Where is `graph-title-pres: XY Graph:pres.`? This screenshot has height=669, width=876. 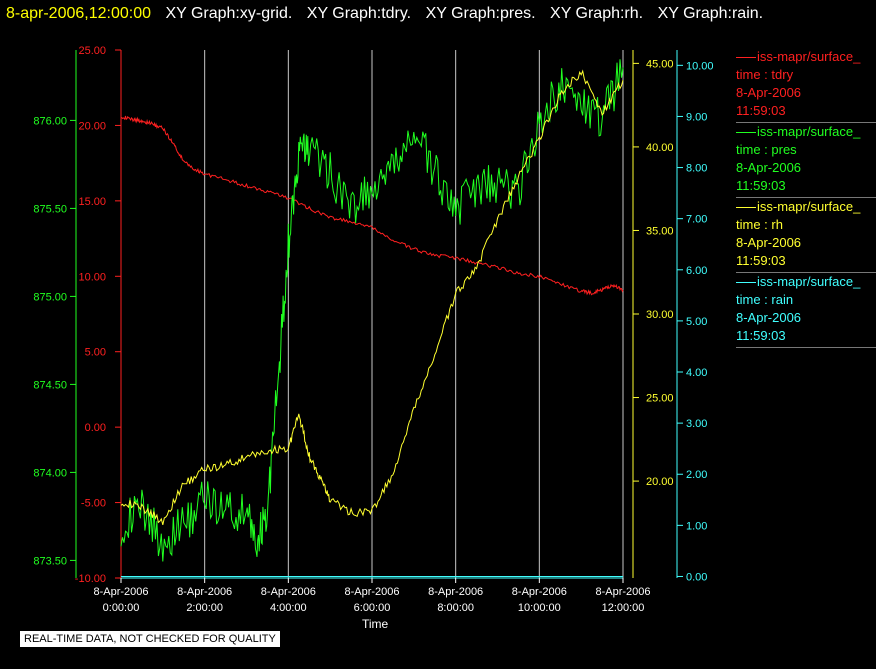 graph-title-pres: XY Graph:pres. is located at coordinates (480, 13).